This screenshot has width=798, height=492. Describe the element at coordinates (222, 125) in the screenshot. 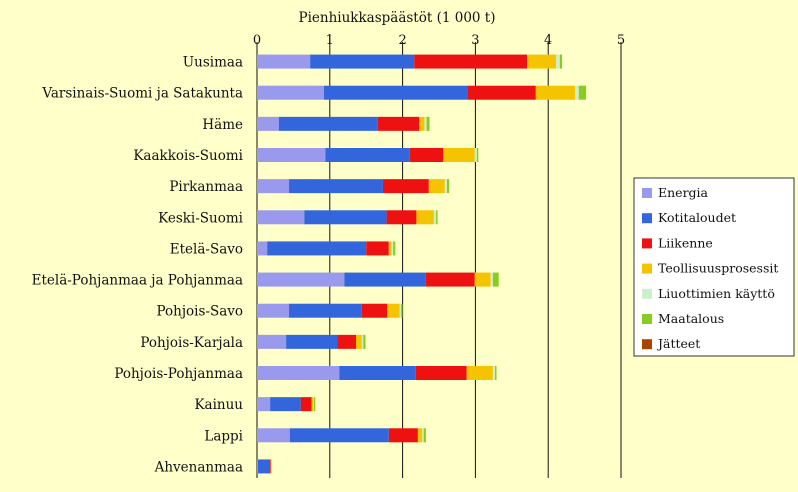

I see `category-label: Häme` at that location.